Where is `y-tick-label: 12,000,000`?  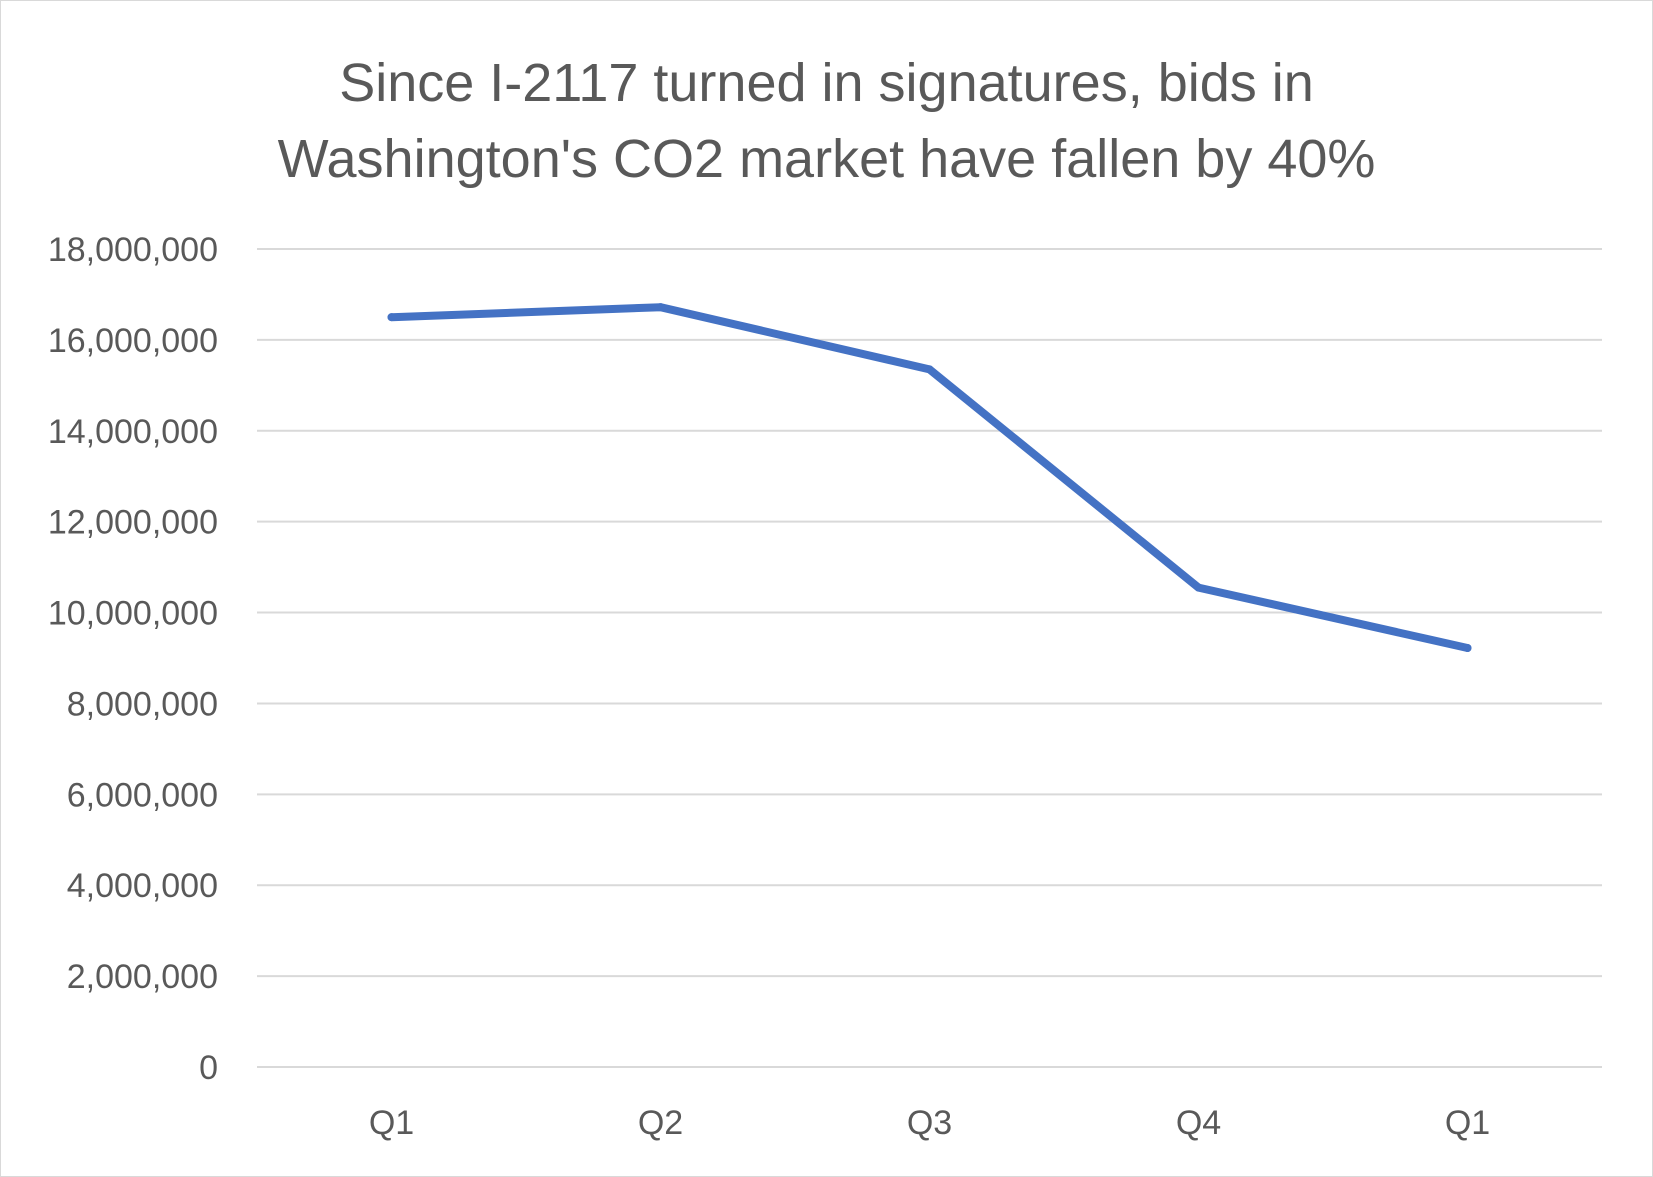
y-tick-label: 12,000,000 is located at coordinates (133, 523).